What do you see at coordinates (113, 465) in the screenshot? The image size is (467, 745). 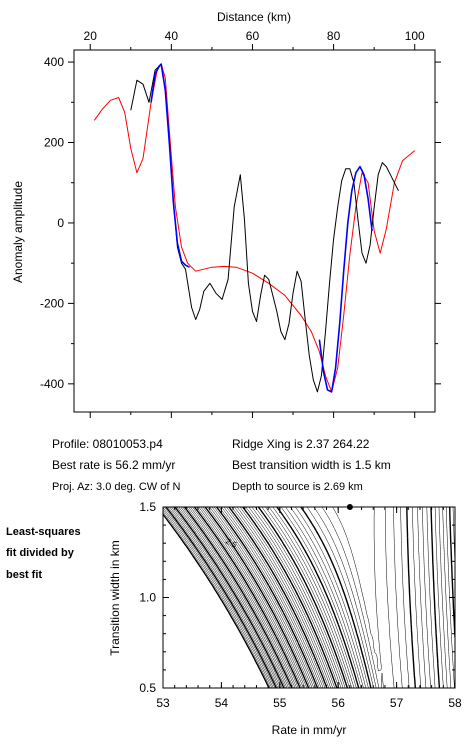 I see `best-rate: Best rate is 56.2 mm/yr` at bounding box center [113, 465].